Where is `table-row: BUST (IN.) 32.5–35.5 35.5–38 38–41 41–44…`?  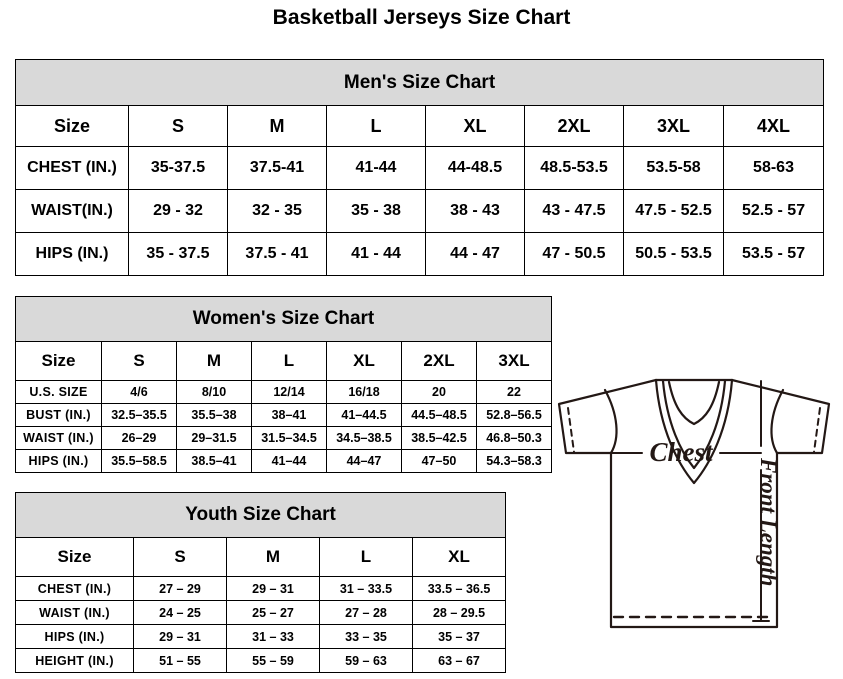 table-row: BUST (IN.) 32.5–35.5 35.5–38 38–41 41–44… is located at coordinates (283, 415).